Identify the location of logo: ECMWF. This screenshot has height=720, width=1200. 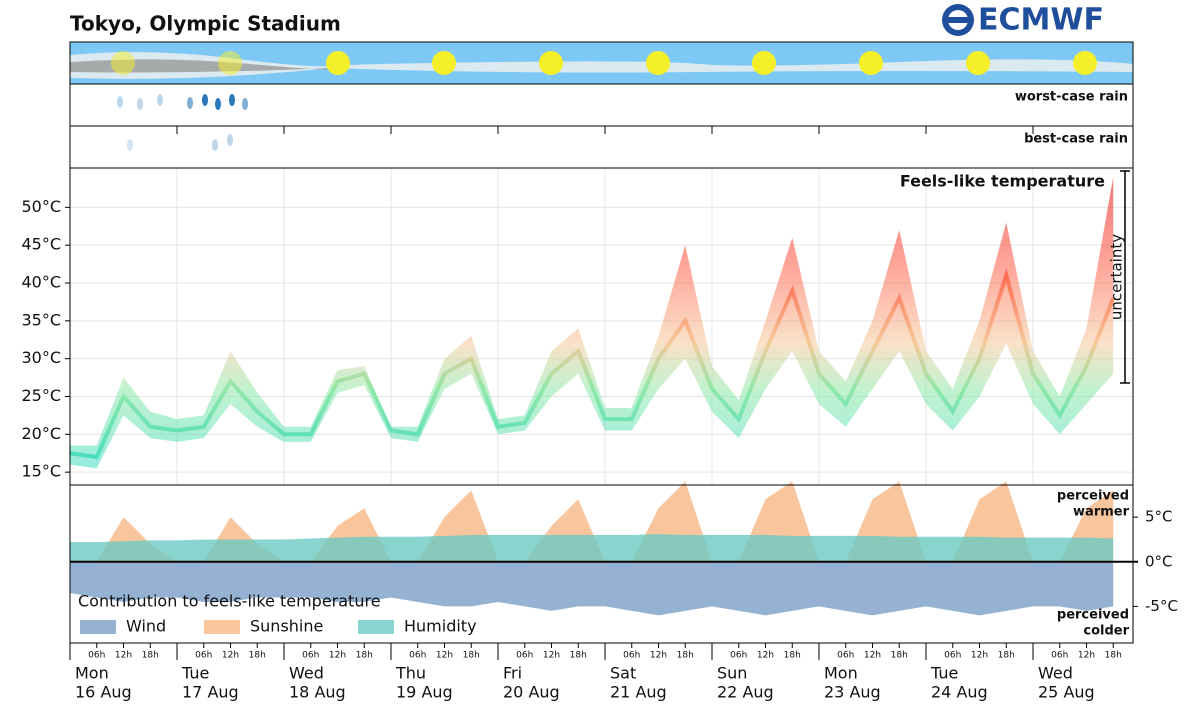
(1023, 20).